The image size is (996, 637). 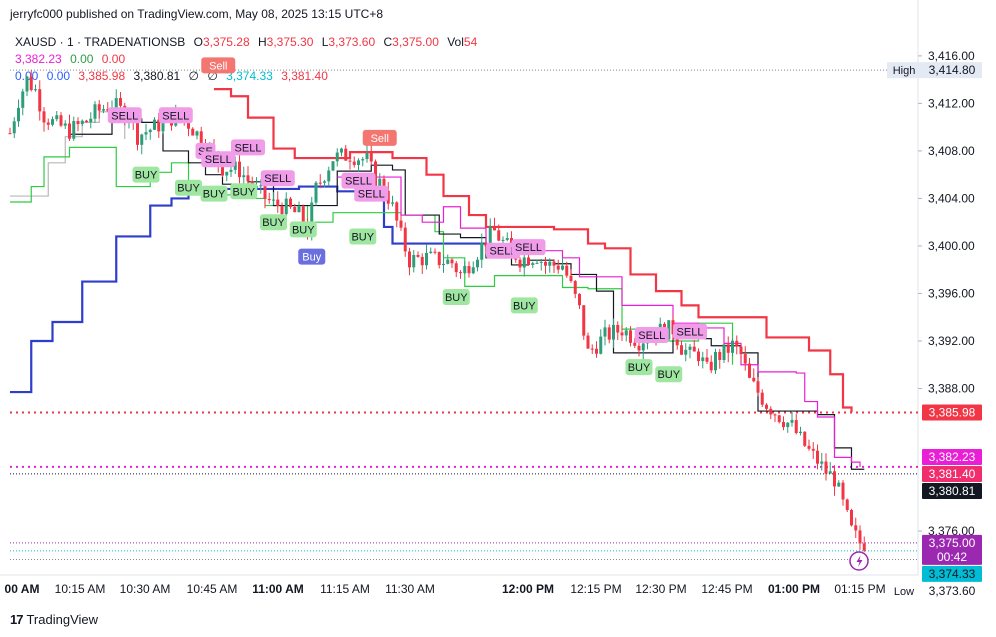 I want to click on price-label-value: 3,380.81, so click(x=952, y=491).